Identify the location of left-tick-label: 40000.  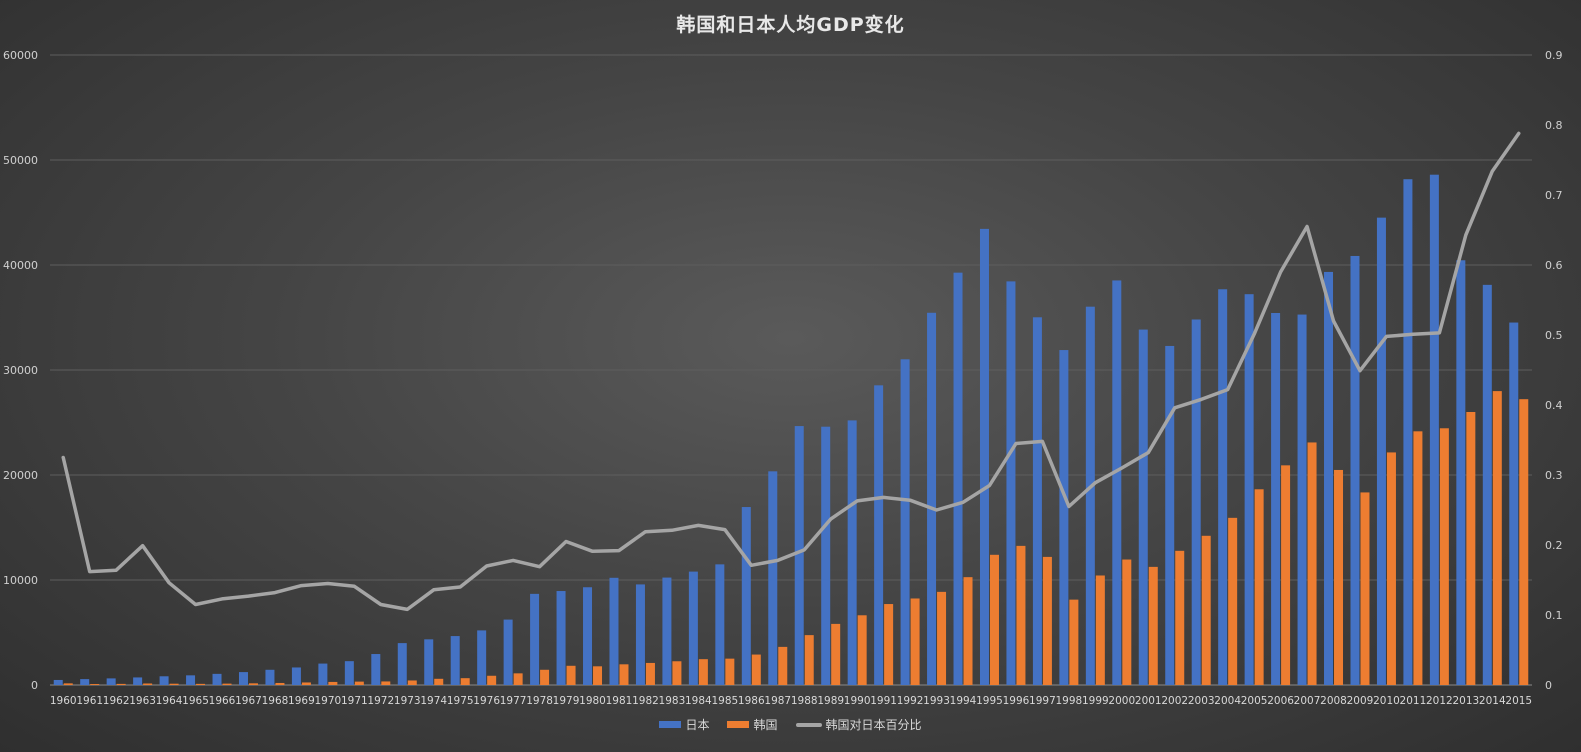
(20, 265).